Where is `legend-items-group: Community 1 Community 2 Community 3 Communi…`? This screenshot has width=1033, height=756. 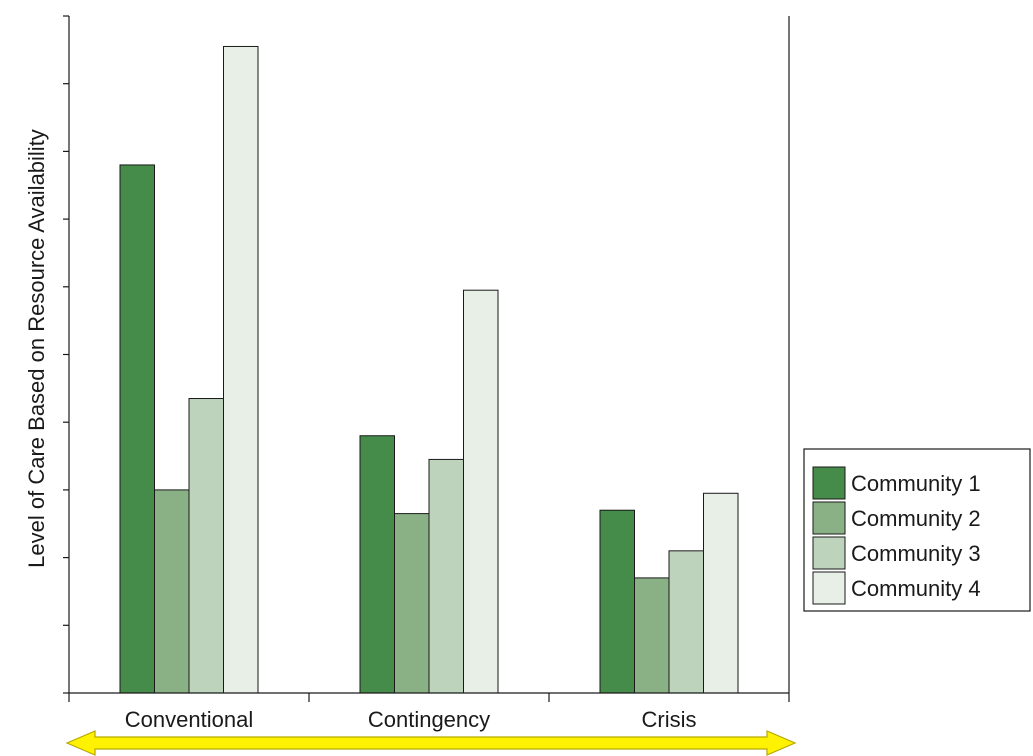
legend-items-group: Community 1 Community 2 Community 3 Communi… is located at coordinates (896, 535).